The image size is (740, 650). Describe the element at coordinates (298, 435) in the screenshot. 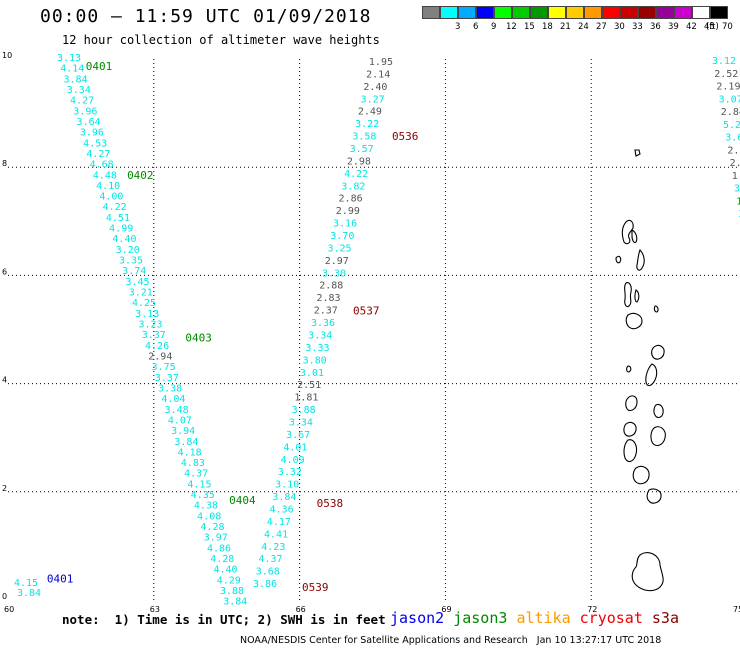

I see `wave-height-value: 3.67` at that location.